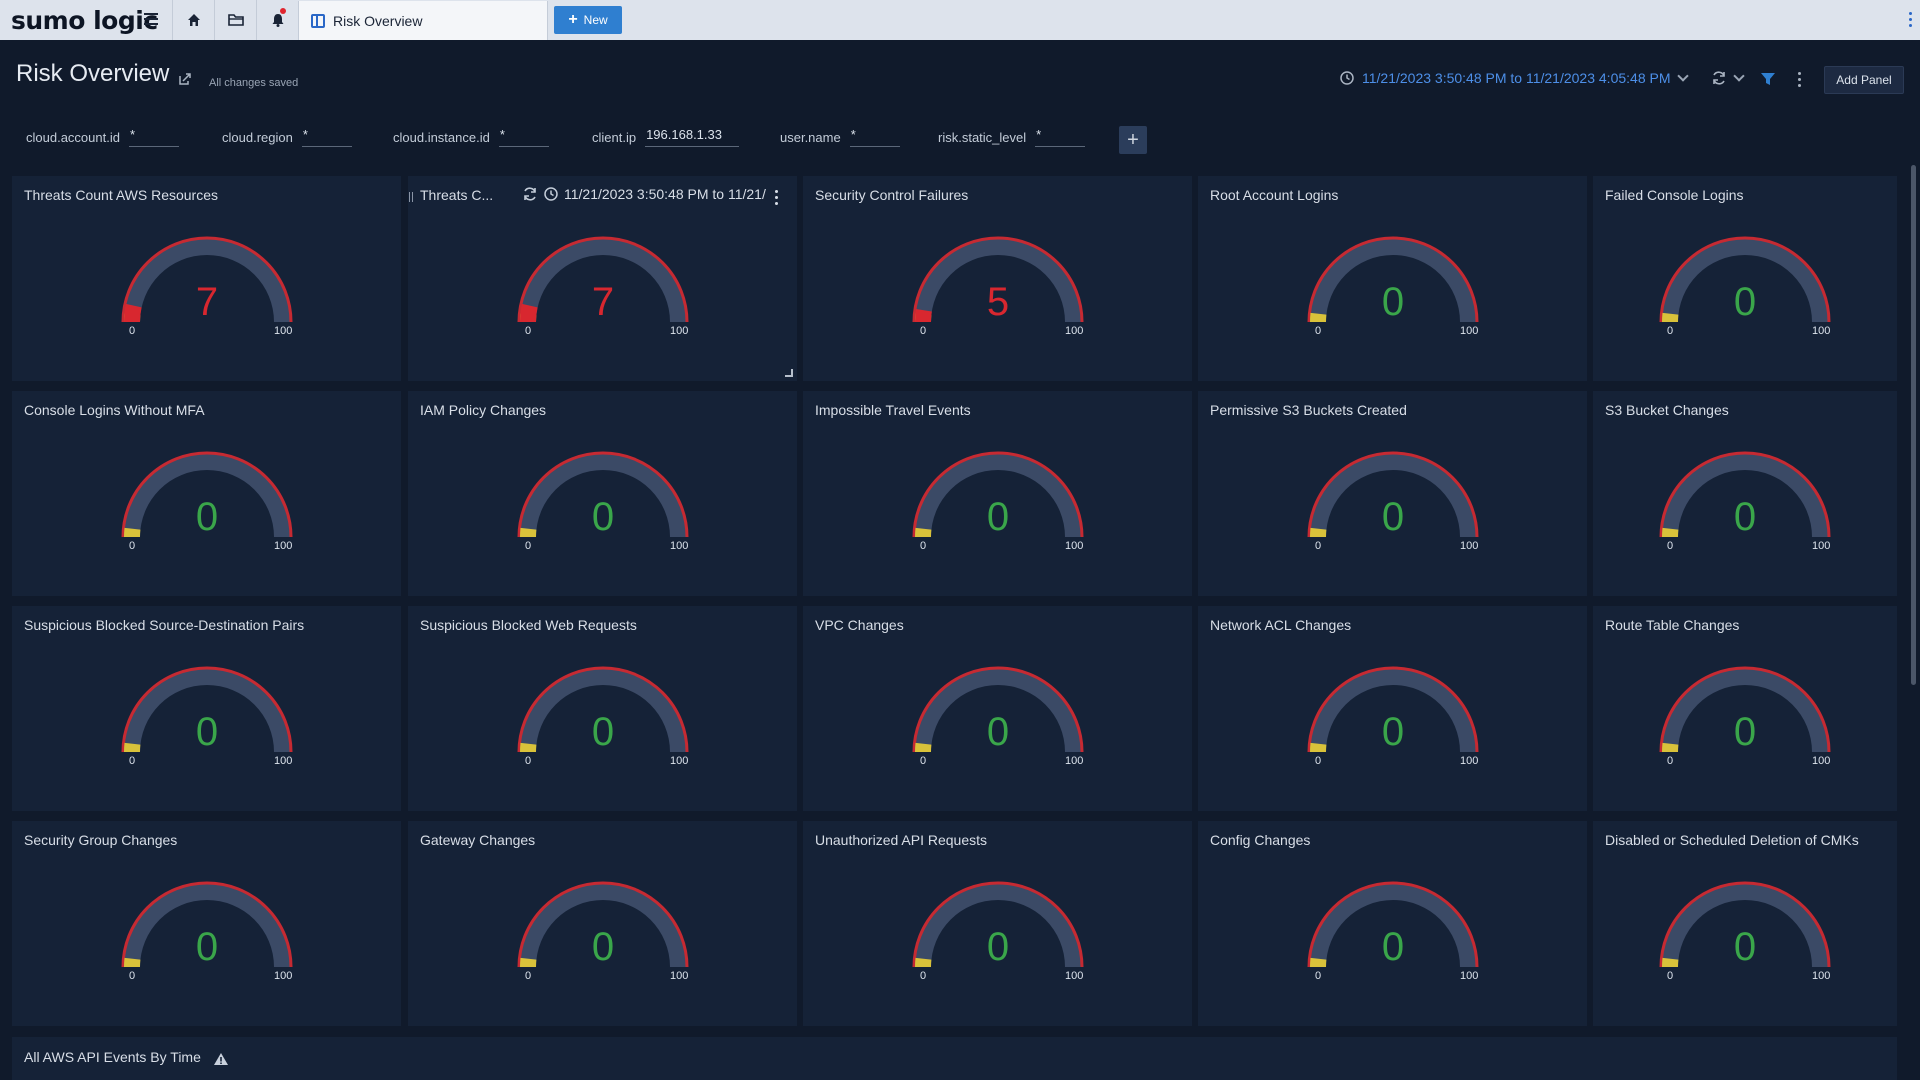 Image resolution: width=1920 pixels, height=1080 pixels. Describe the element at coordinates (1728, 78) in the screenshot. I see `refresh-button` at that location.